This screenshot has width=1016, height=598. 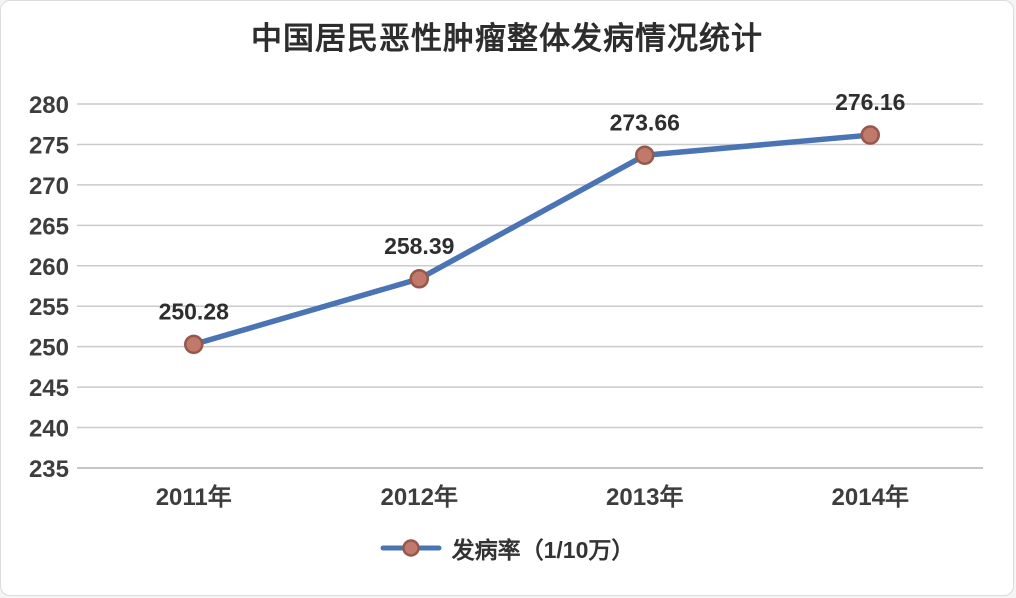 I want to click on y-tick-label: 270, so click(x=49, y=186).